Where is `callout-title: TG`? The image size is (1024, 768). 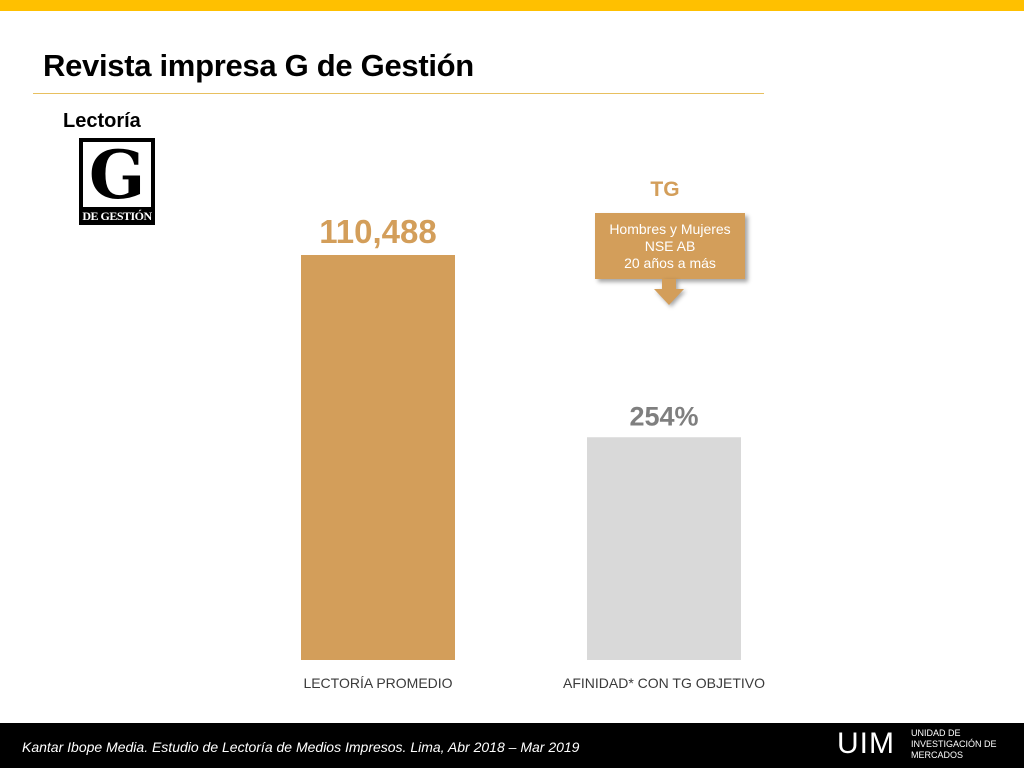
callout-title: TG is located at coordinates (665, 189).